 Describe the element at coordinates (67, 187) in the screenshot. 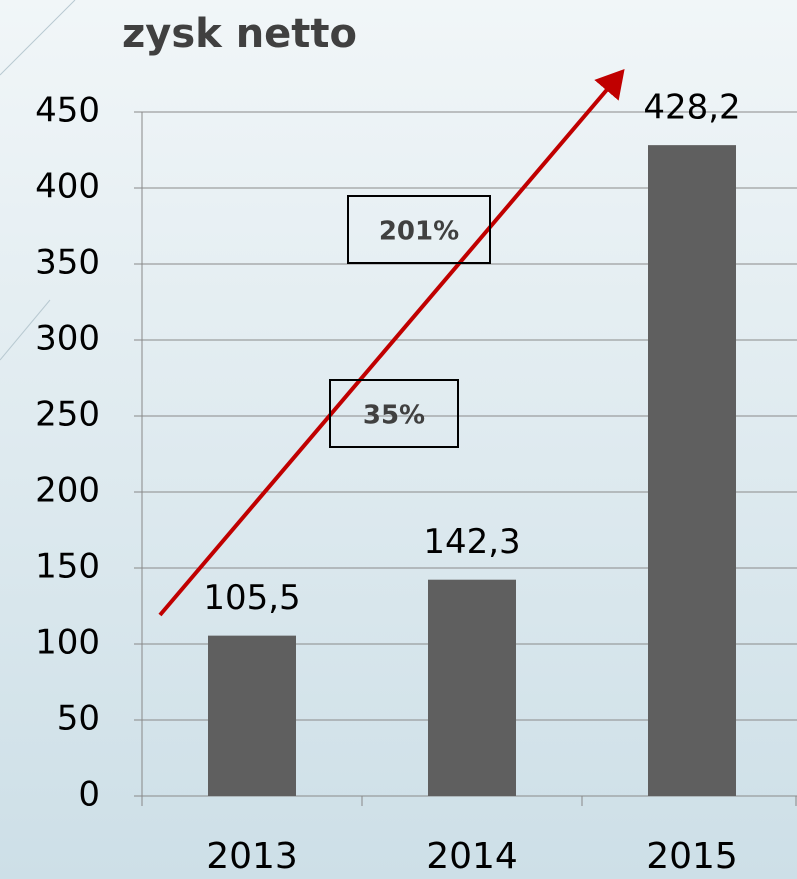

I see `y-tick-label: 400` at that location.